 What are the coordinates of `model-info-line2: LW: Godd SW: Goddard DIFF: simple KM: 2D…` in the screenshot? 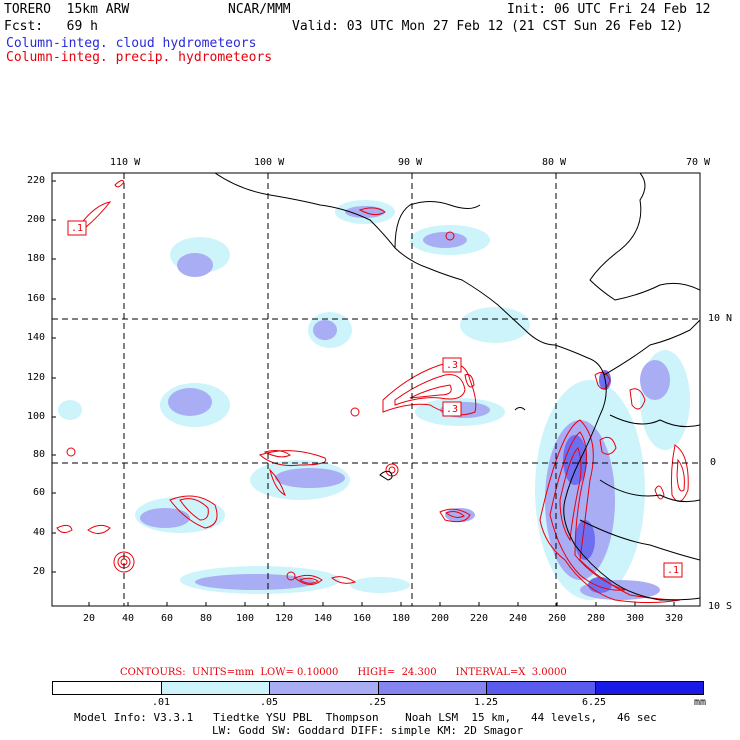 It's located at (368, 730).